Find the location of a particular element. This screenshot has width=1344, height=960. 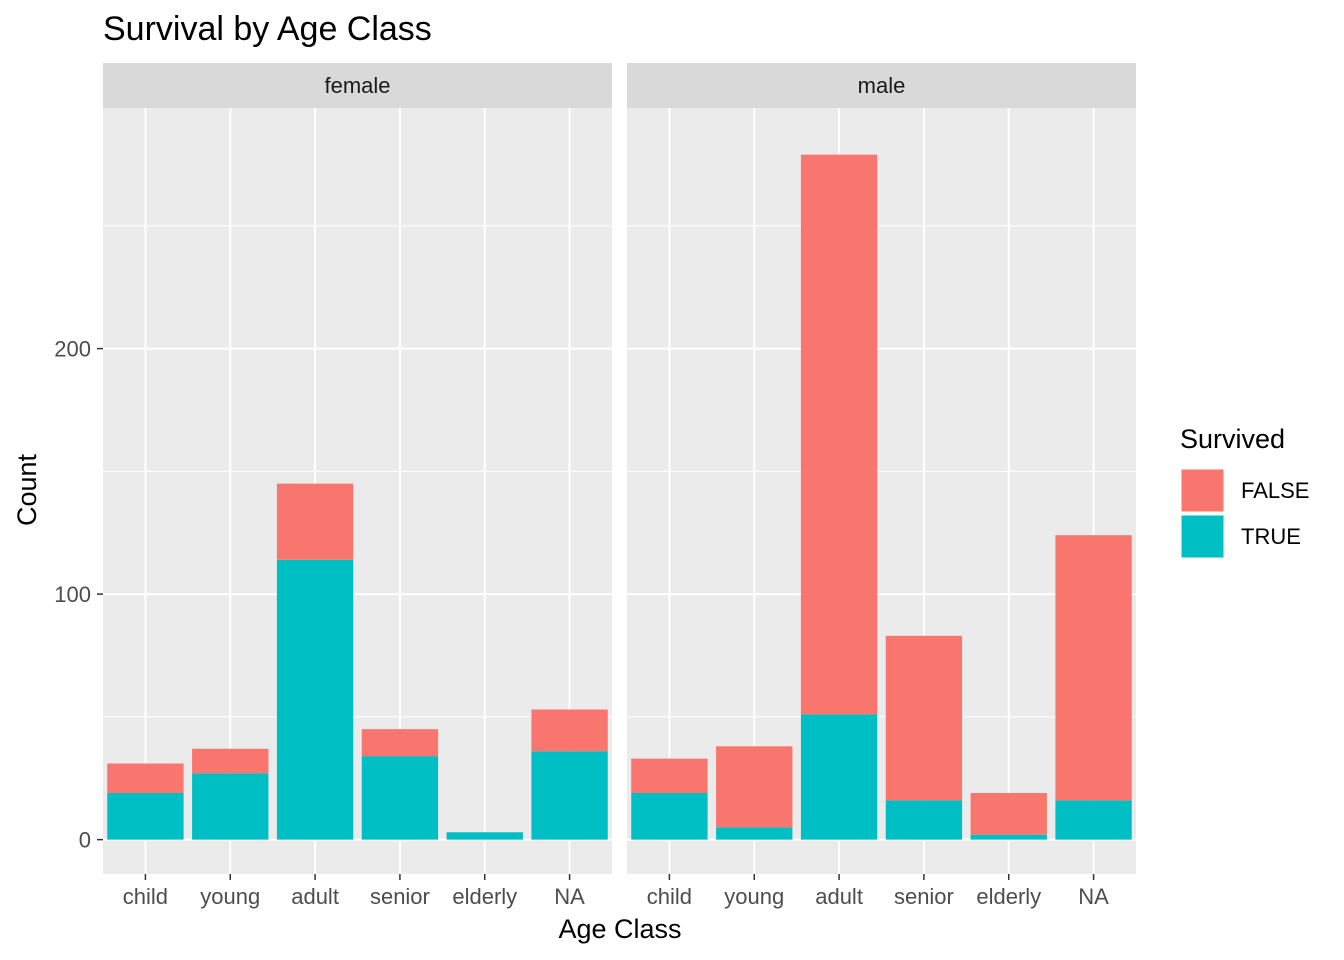

legend-key-true is located at coordinates (1202, 536).